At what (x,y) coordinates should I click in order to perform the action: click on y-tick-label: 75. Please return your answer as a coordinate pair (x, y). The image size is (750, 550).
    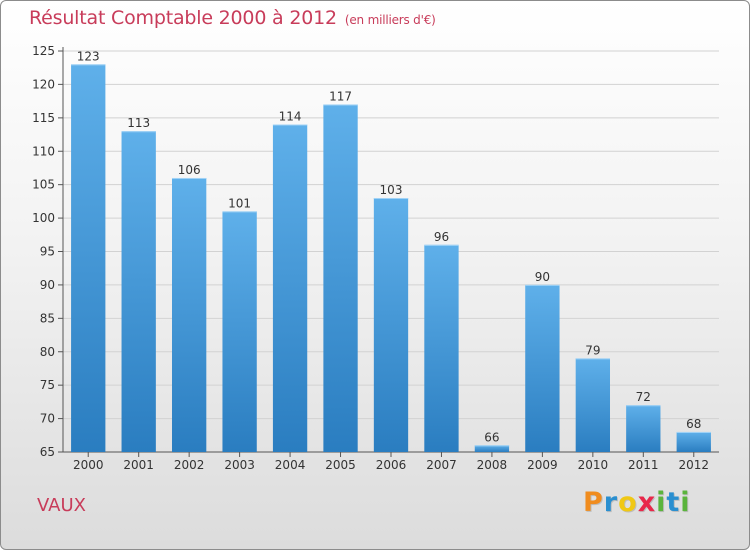
    Looking at the image, I should click on (47, 385).